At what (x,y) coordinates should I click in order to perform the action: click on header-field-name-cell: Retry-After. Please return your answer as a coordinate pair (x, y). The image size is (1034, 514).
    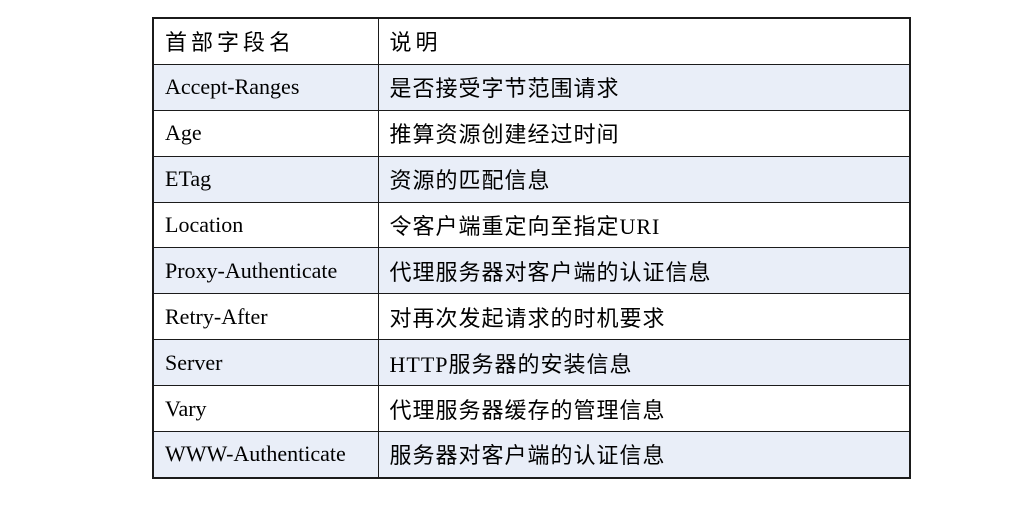
    Looking at the image, I should click on (265, 317).